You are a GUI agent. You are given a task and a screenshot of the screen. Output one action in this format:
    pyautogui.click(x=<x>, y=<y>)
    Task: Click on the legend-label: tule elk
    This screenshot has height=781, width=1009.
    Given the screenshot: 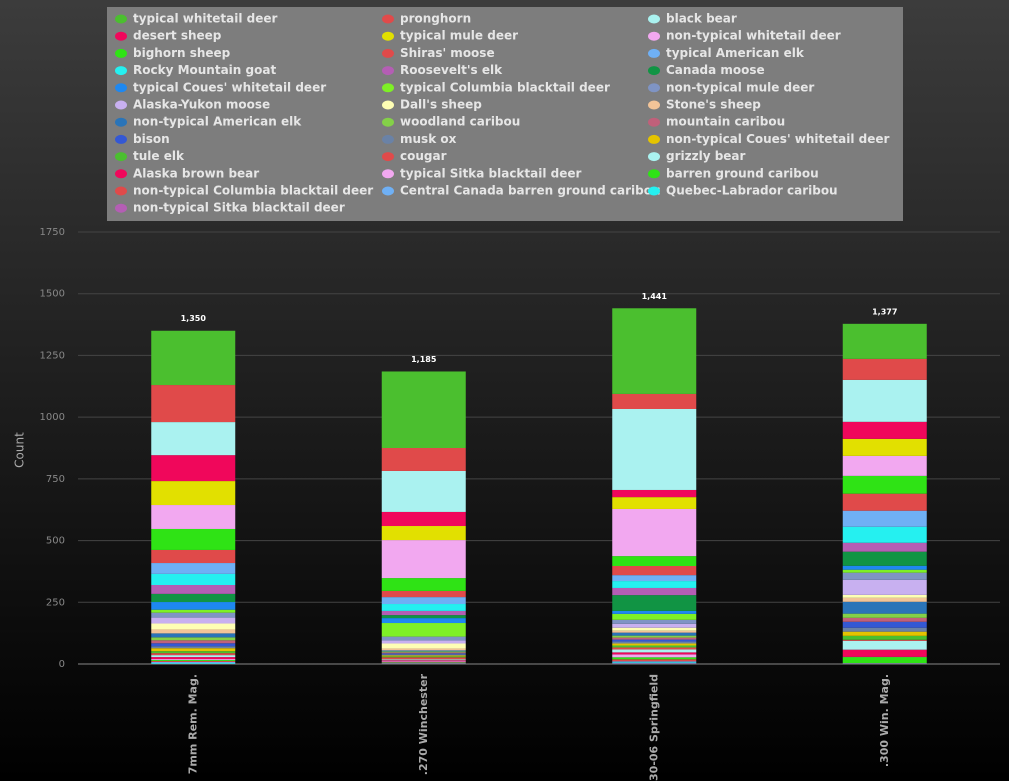 What is the action you would take?
    pyautogui.click(x=159, y=156)
    